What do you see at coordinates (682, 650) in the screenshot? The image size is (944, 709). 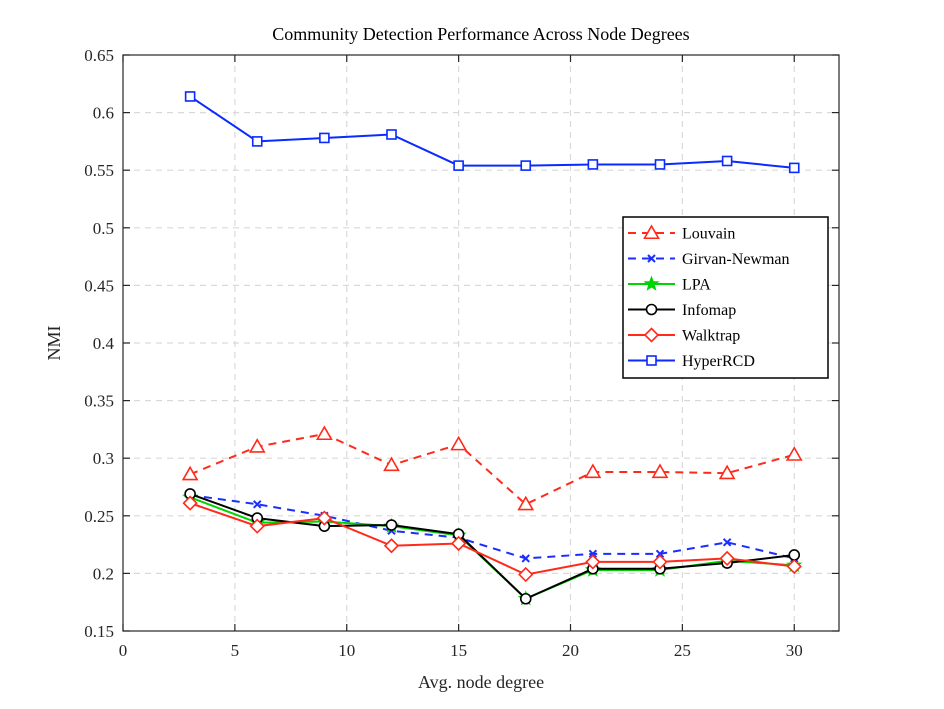 I see `x-tick-label: 25` at bounding box center [682, 650].